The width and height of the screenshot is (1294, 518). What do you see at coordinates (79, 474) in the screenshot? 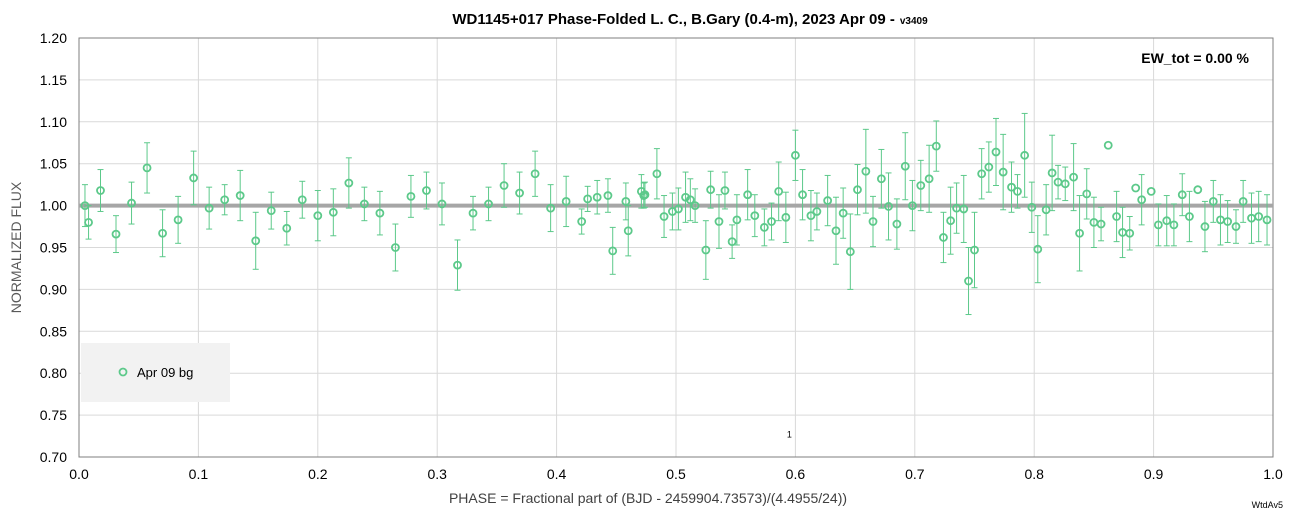
I see `x-tick-label: 0.0` at bounding box center [79, 474].